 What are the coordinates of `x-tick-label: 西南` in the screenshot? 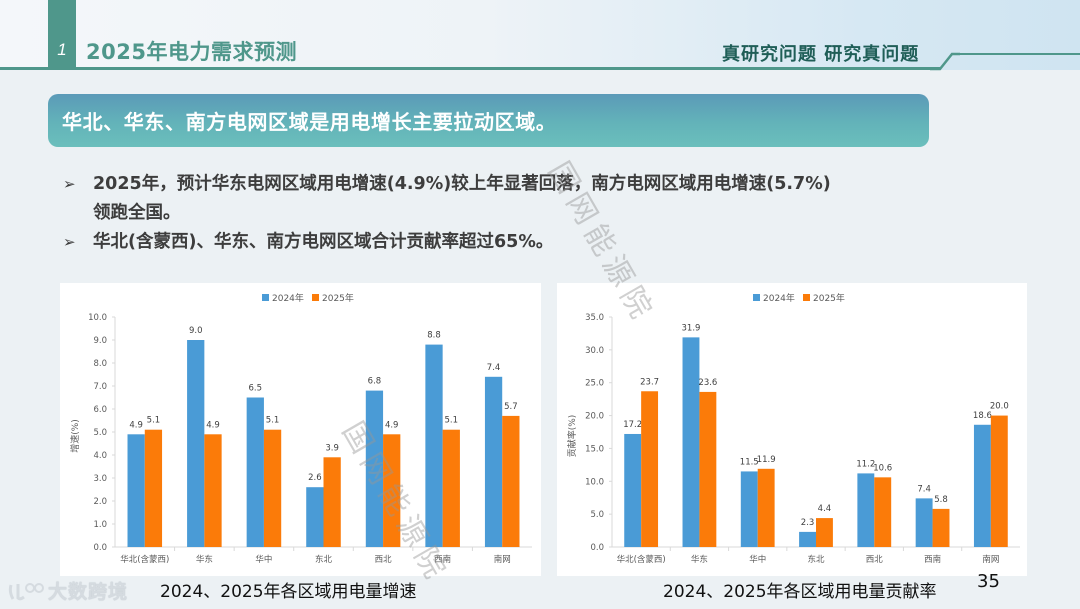 It's located at (932, 559).